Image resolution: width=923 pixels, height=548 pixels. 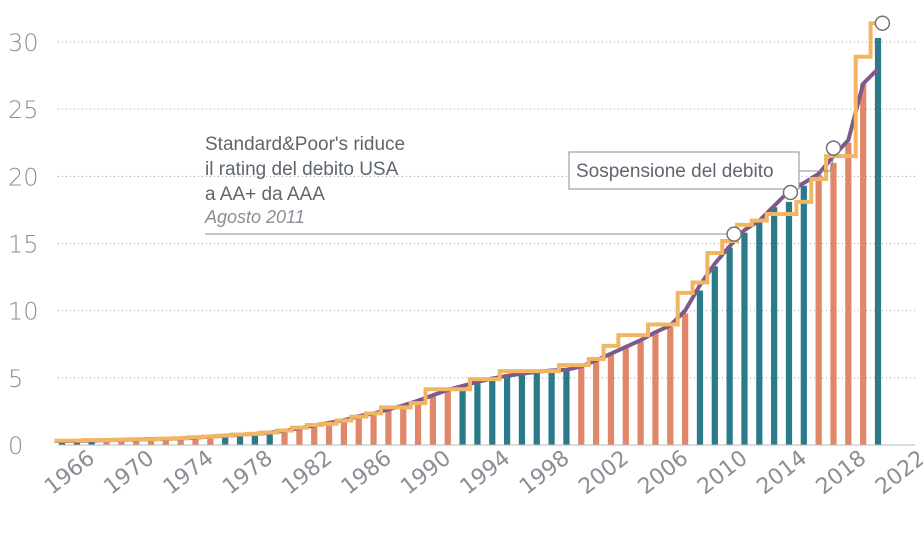 I want to click on bar-2013, so click(x=759, y=333).